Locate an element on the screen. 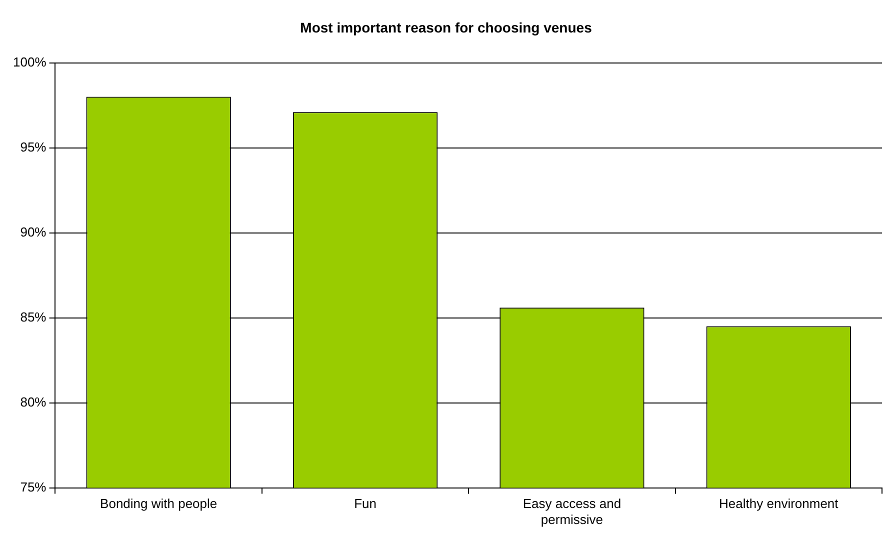 This screenshot has width=884, height=535. x-tick-label: Easy access and permissive is located at coordinates (572, 511).